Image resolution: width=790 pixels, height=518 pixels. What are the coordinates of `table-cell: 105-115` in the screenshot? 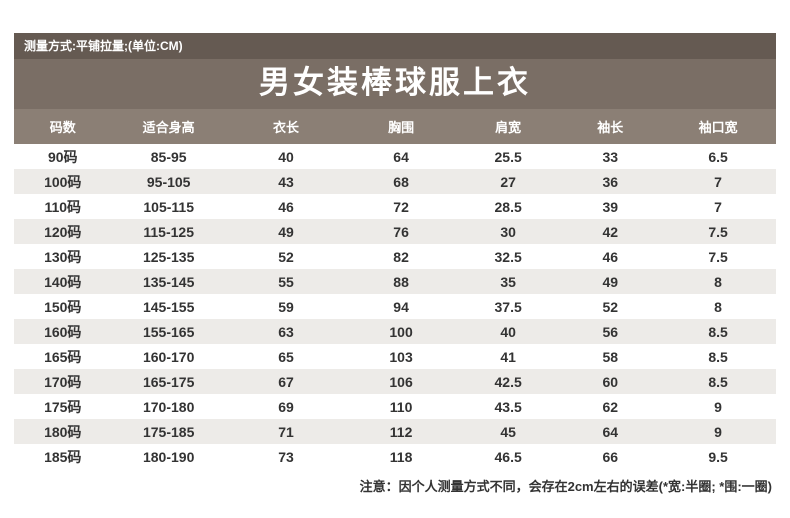 It's located at (168, 206).